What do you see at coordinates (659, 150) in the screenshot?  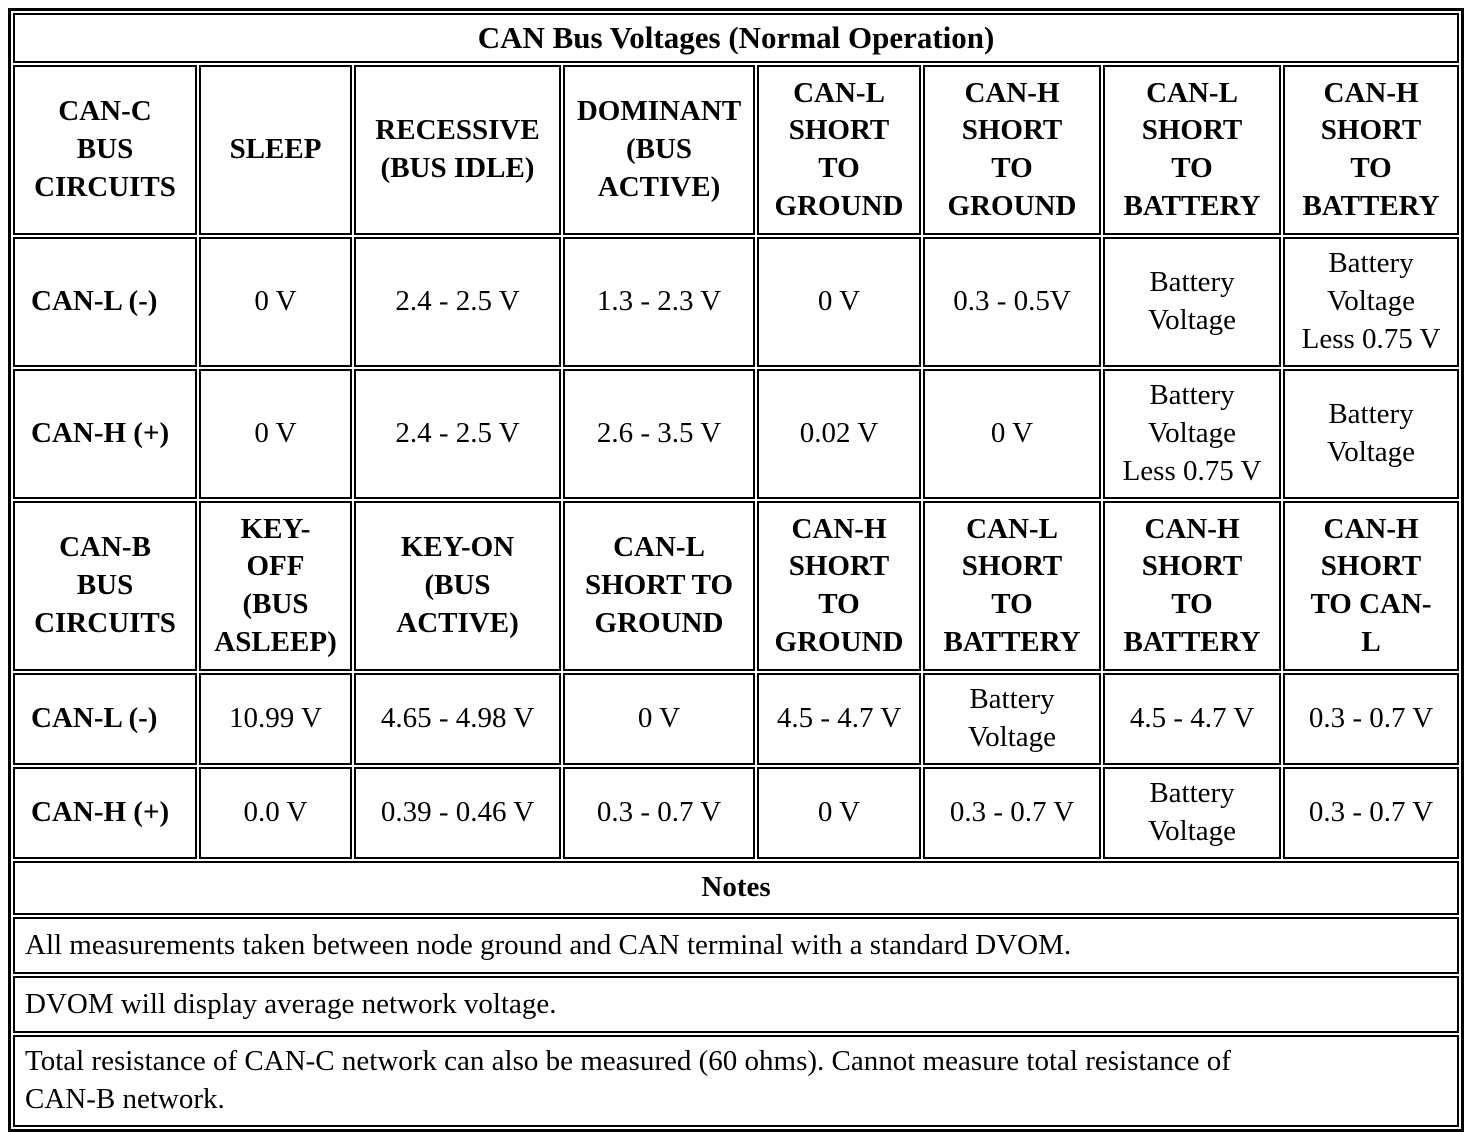 I see `header-cell-dominant: DOMINANT (BUS ACTIVE)` at bounding box center [659, 150].